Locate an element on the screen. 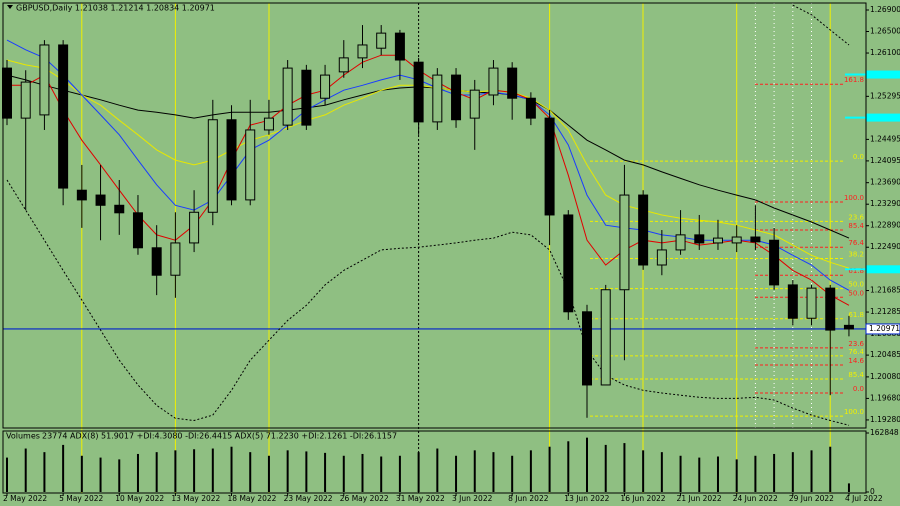 The width and height of the screenshot is (900, 506). x-tick-label: 8 Jun 2022 is located at coordinates (528, 498).